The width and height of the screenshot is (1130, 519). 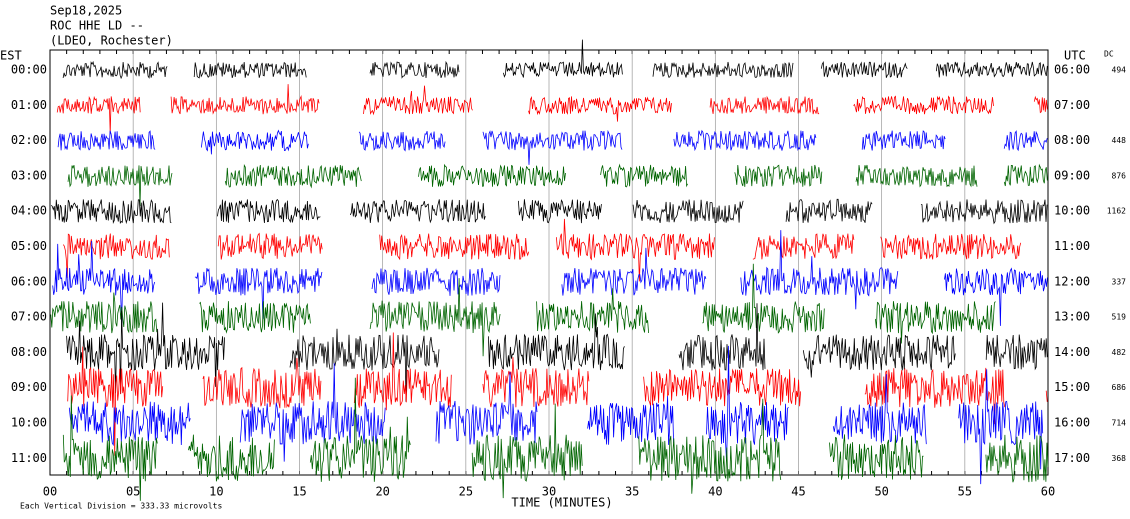 I want to click on dc-value: 714, so click(x=1119, y=423).